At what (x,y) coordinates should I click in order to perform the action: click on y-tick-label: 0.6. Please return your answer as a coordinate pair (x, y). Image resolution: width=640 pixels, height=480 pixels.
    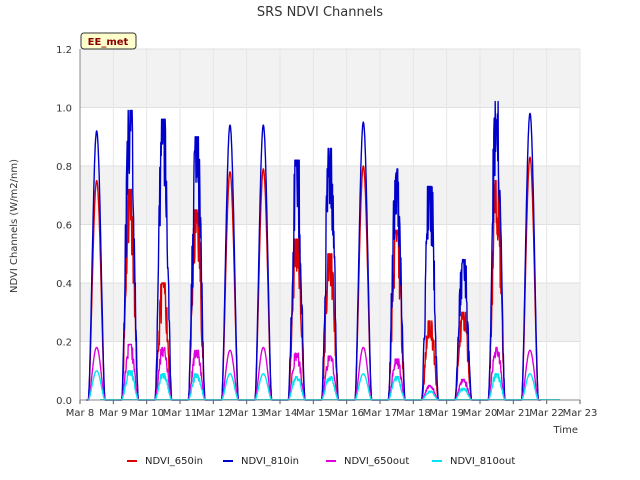
    Looking at the image, I should click on (64, 226).